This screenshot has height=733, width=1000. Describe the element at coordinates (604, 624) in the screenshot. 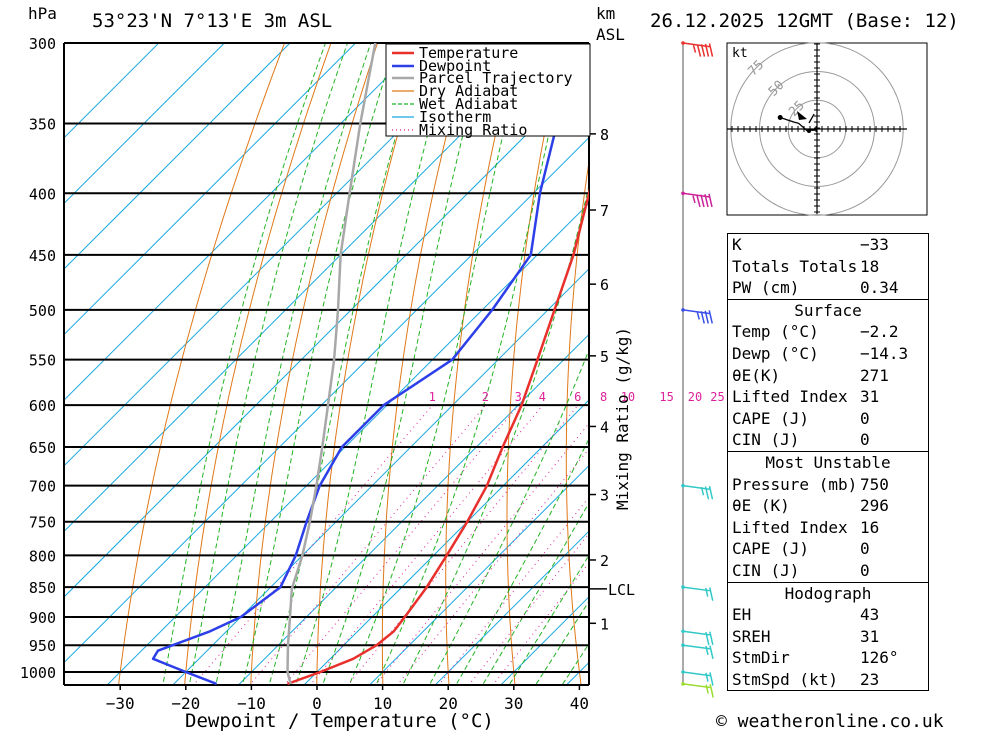

I see `km-tick-label: 1` at that location.